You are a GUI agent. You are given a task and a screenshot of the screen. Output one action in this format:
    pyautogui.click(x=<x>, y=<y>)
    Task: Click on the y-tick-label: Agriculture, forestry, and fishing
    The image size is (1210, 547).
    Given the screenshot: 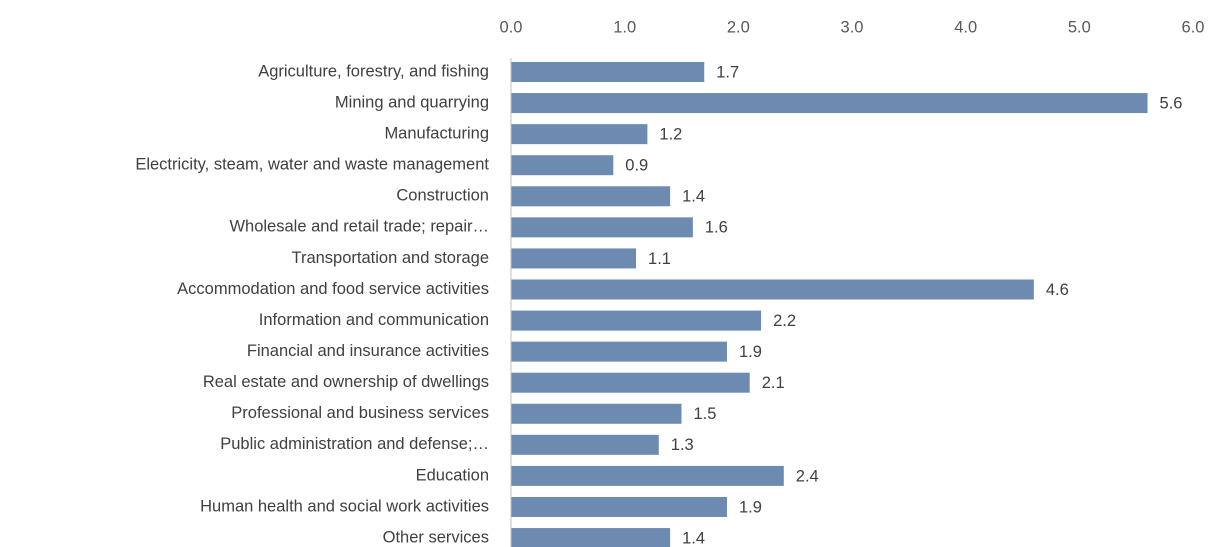 What is the action you would take?
    pyautogui.click(x=373, y=71)
    